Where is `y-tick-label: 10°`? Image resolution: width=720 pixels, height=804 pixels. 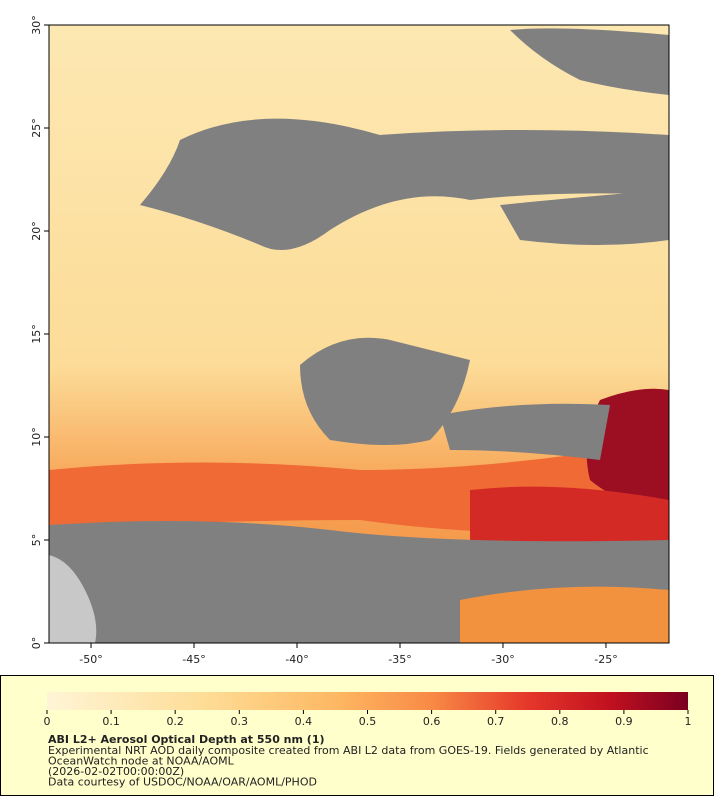
y-tick-label: 10° is located at coordinates (36, 437).